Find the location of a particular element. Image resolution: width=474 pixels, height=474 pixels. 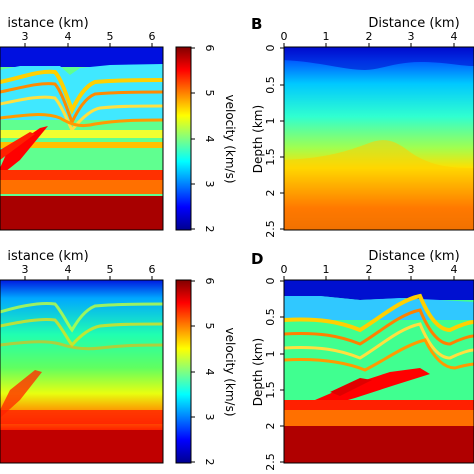

panel-d-x-axis: Distance (km) 0 1 2 3 4 is located at coordinates (370, 264).